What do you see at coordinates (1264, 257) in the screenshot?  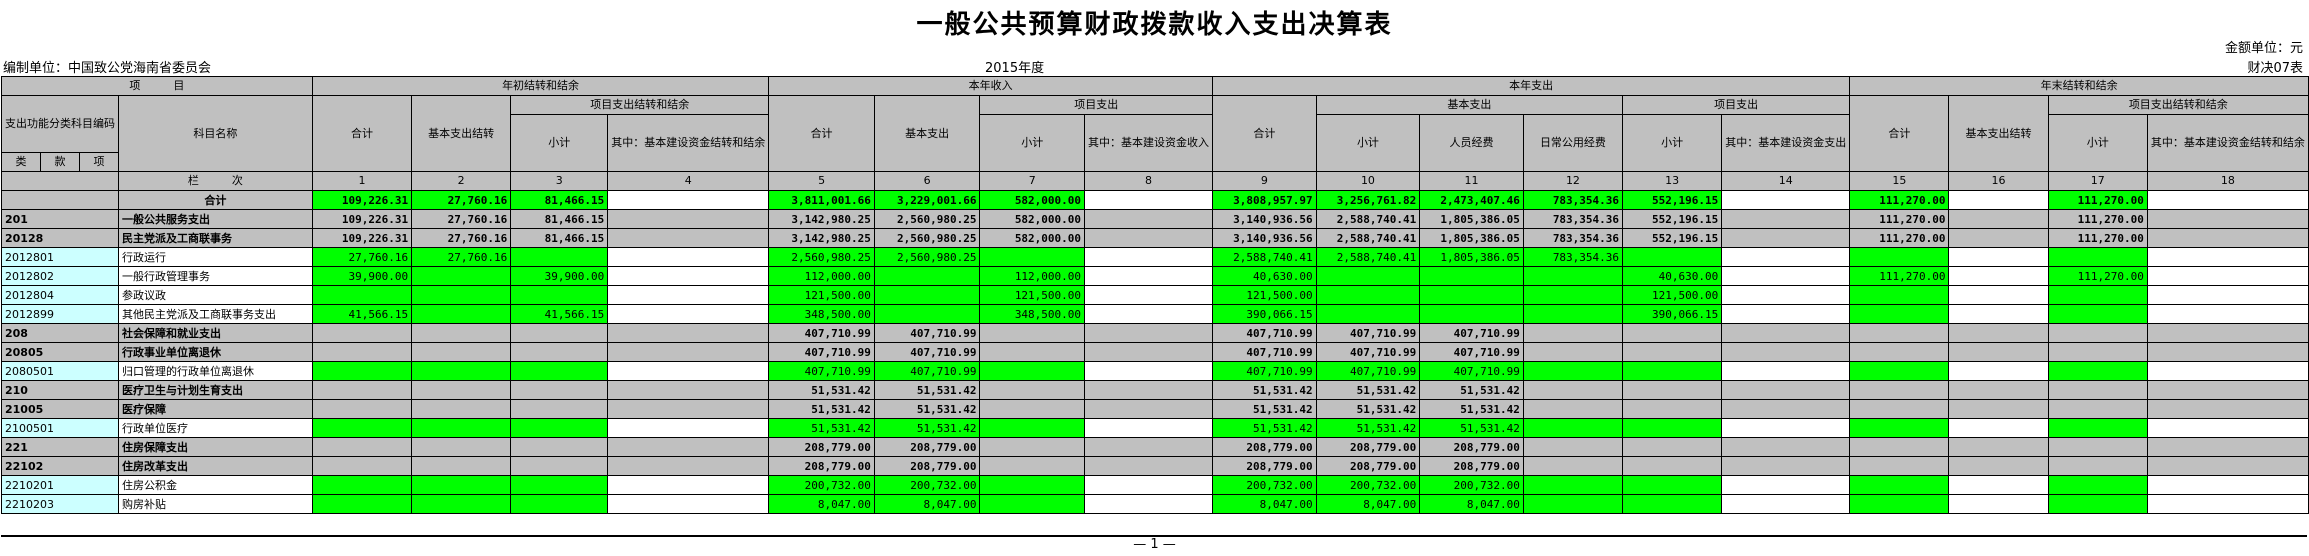 I see `cell-col-9: 2,588,740.41` at bounding box center [1264, 257].